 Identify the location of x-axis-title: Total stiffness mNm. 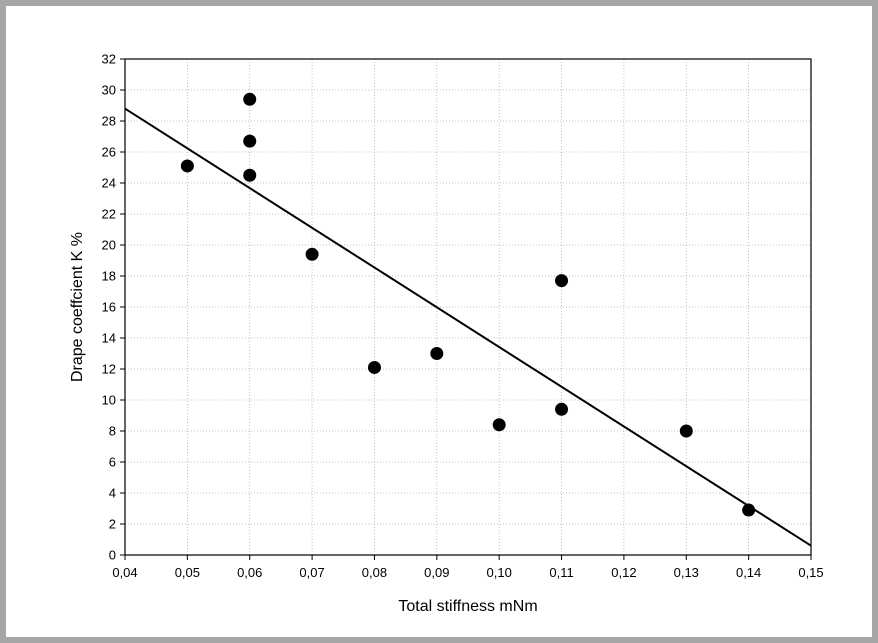
(467, 606).